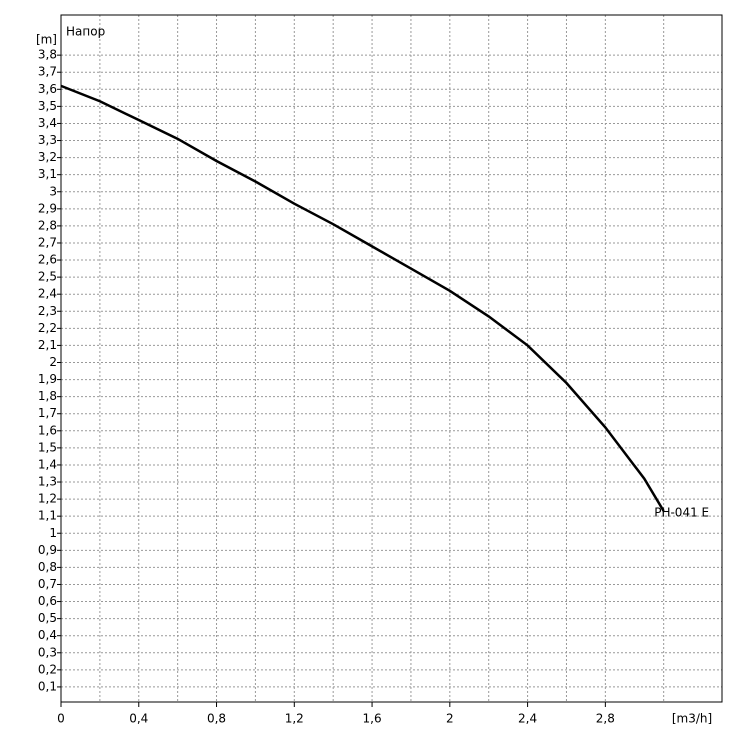  I want to click on y-tick-label: 2, so click(53, 362).